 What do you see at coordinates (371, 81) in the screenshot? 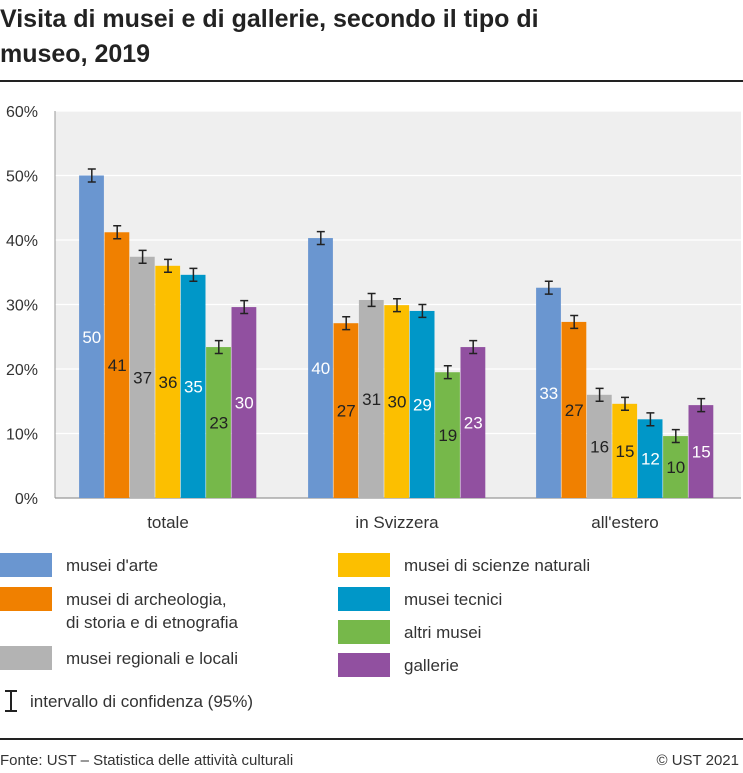
I see `title-rule` at bounding box center [371, 81].